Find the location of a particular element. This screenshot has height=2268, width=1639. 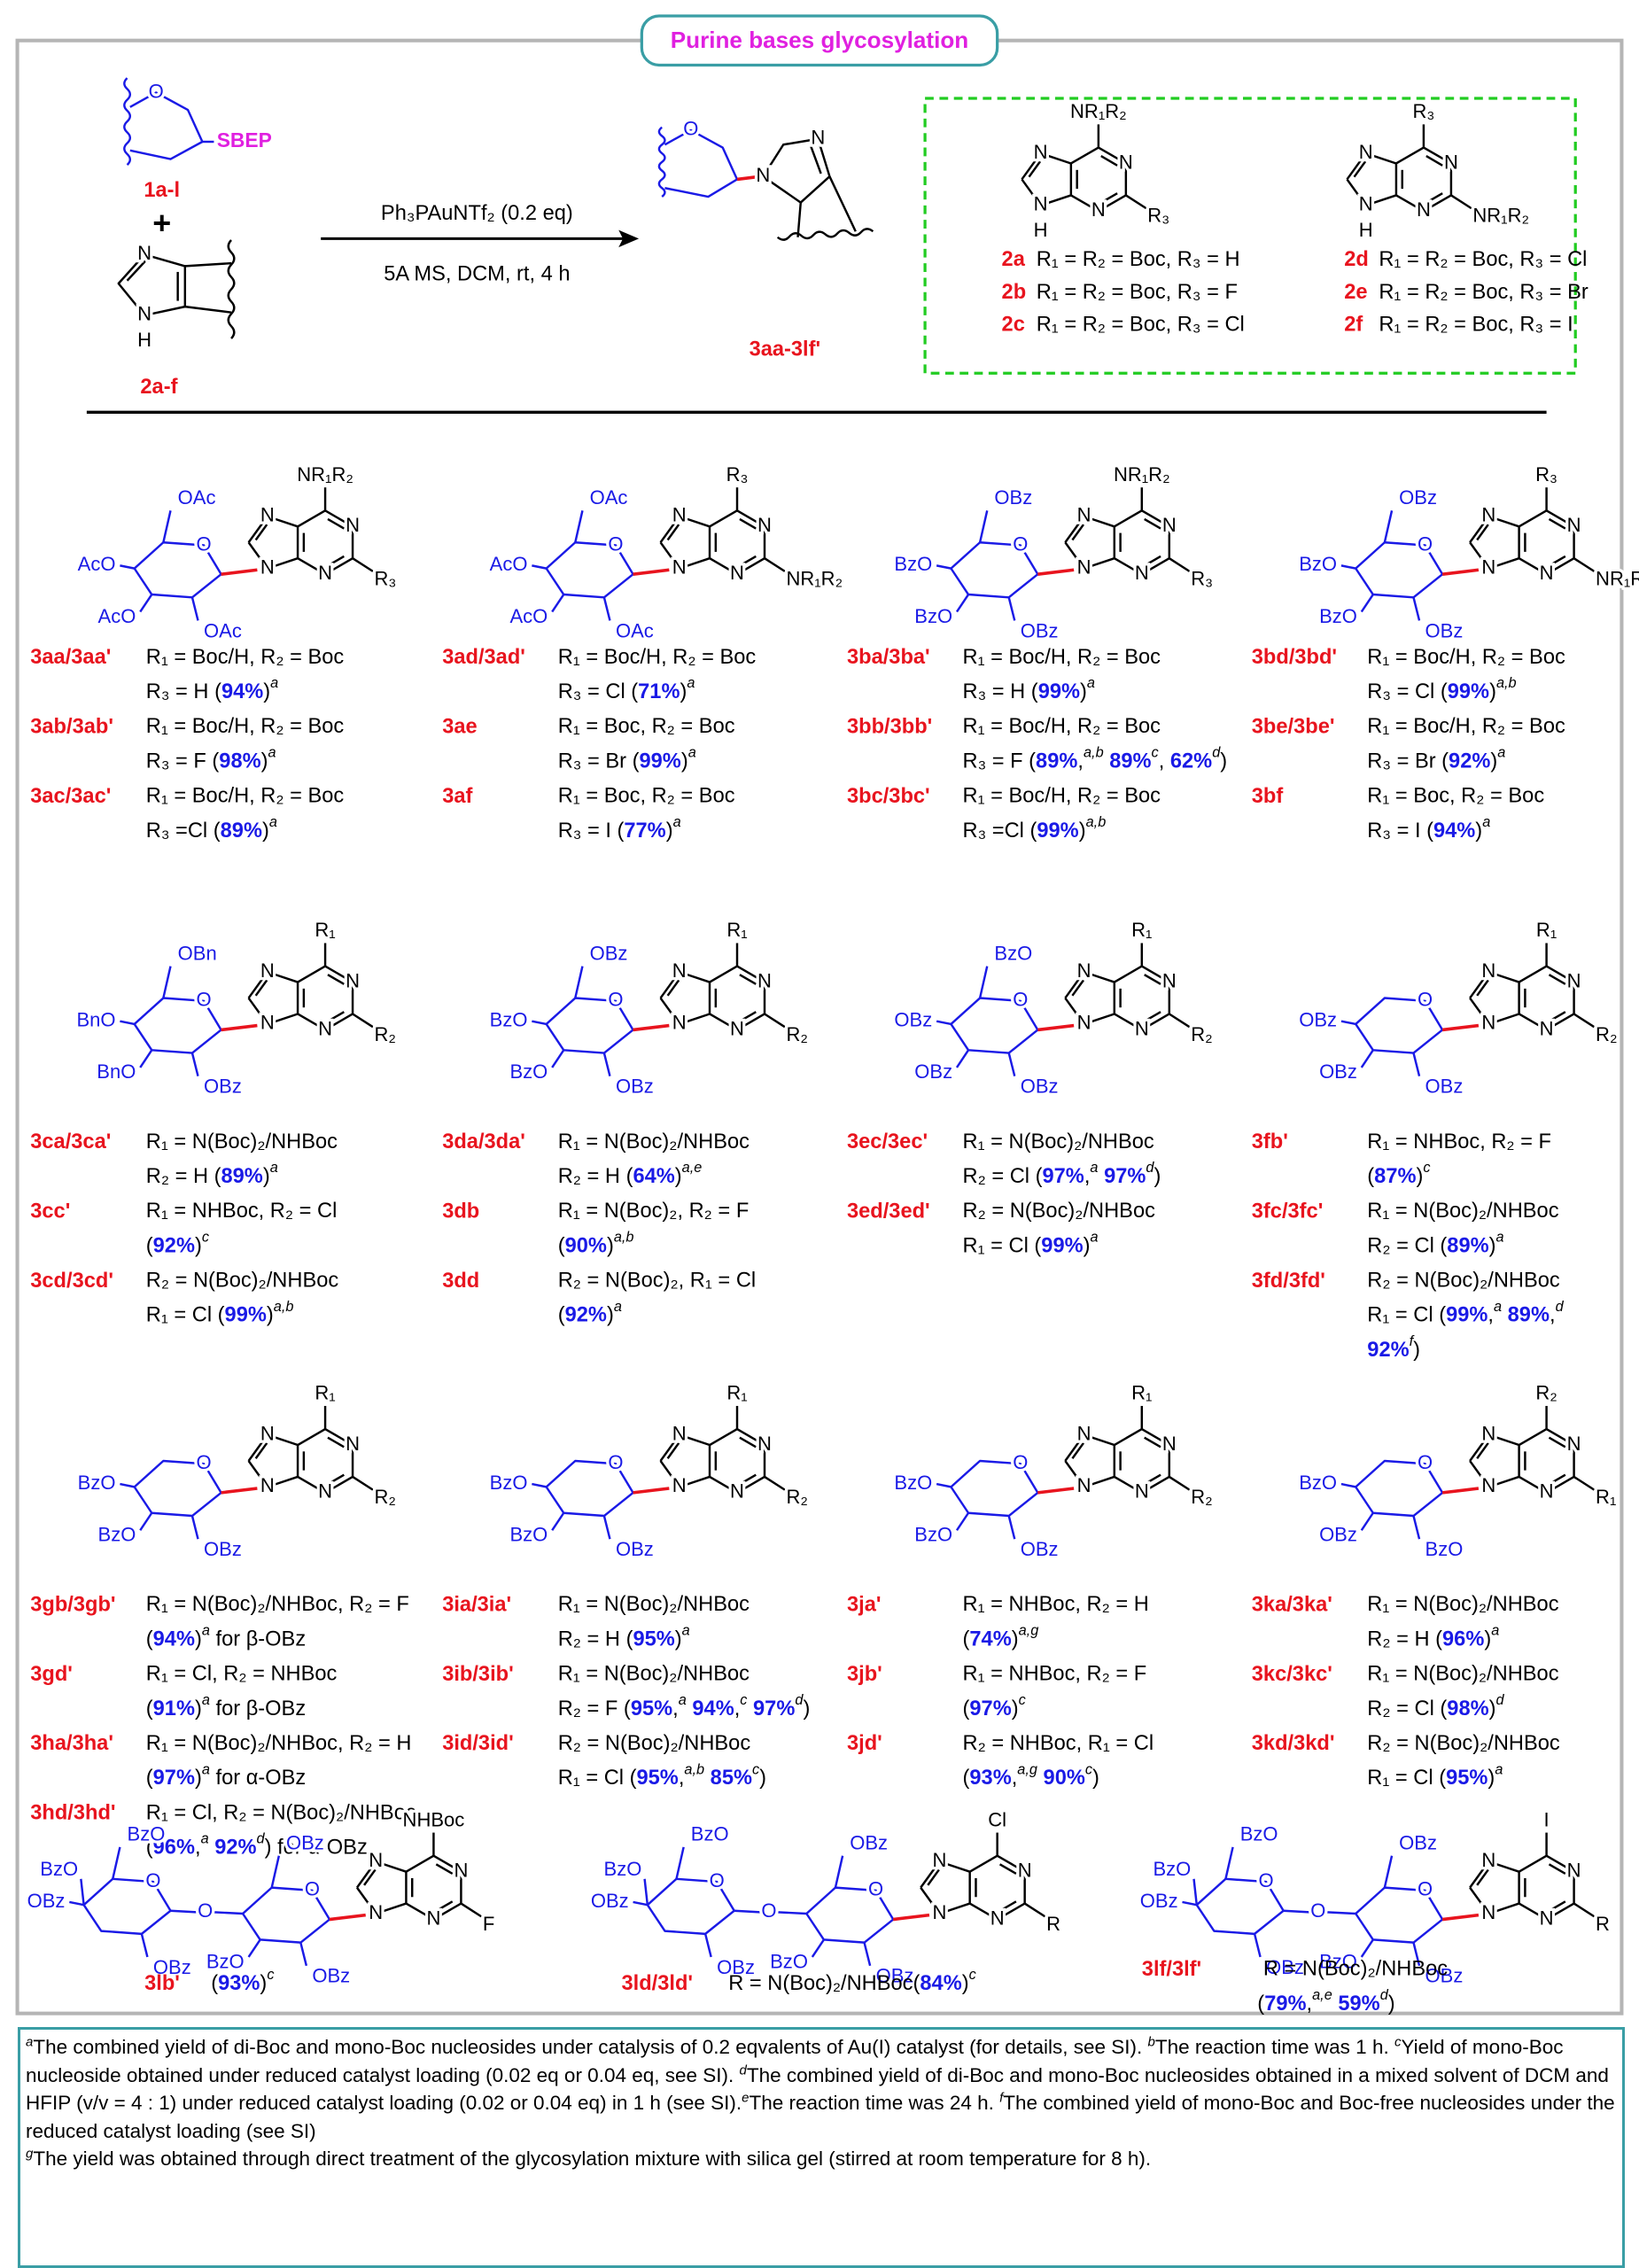

entry-line: R₂ = N(Boc)₂, R₁ = Cl is located at coordinates (657, 1281).